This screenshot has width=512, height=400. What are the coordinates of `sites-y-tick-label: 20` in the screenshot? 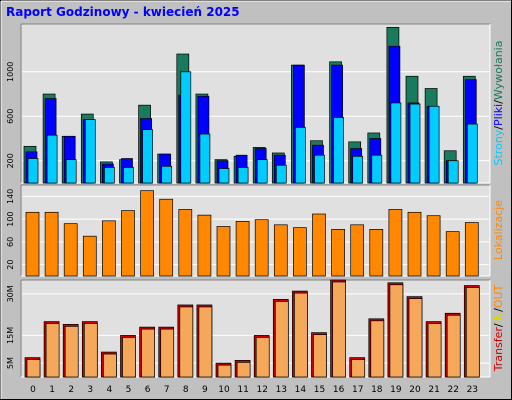 It's located at (10, 265).